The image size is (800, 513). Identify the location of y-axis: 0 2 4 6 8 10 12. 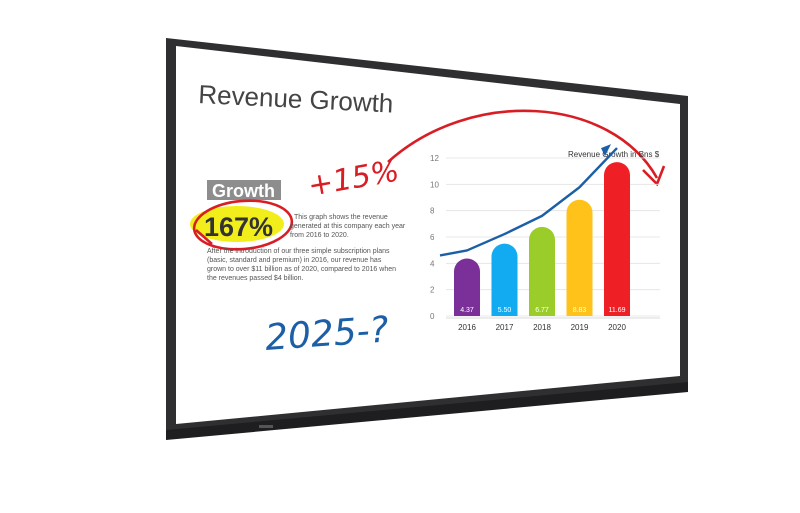
(434, 237).